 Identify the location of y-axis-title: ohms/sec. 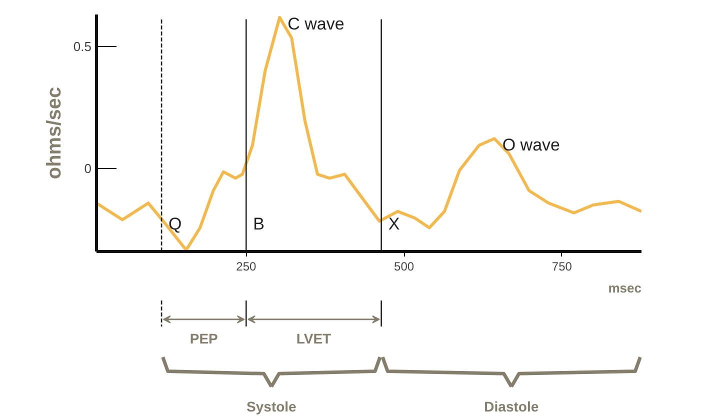
(54, 133).